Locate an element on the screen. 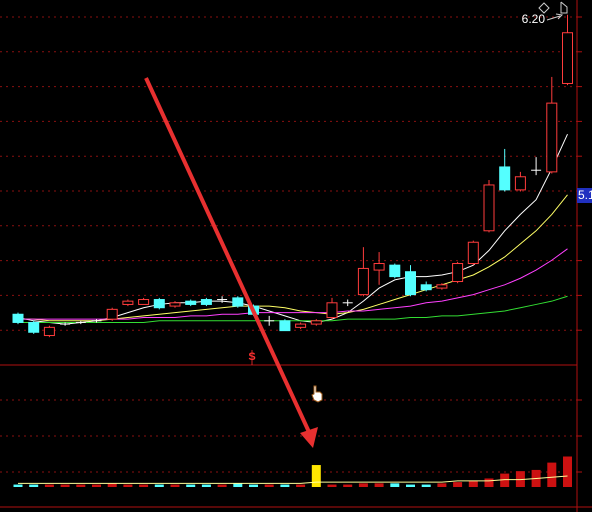  mouse-cursor is located at coordinates (317, 394).